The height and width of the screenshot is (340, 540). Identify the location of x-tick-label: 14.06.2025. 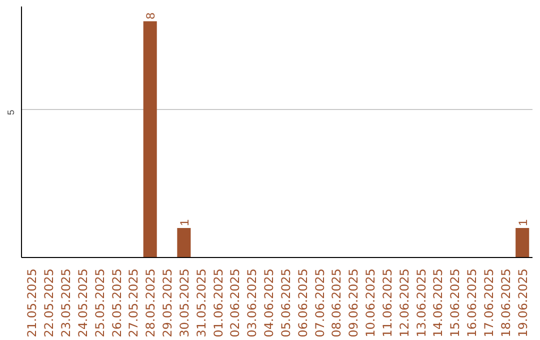
(438, 303).